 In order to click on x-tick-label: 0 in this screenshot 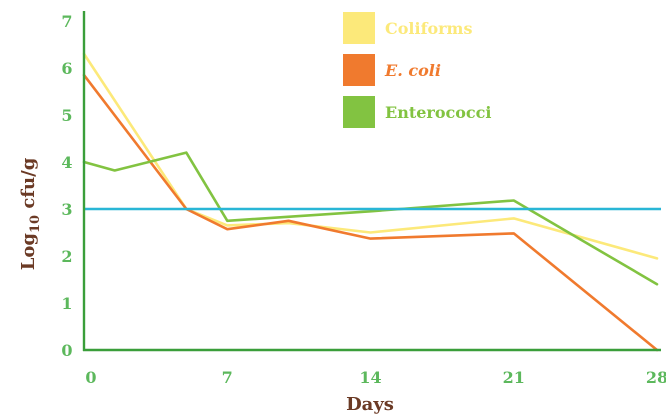, I will do `click(90, 377)`.